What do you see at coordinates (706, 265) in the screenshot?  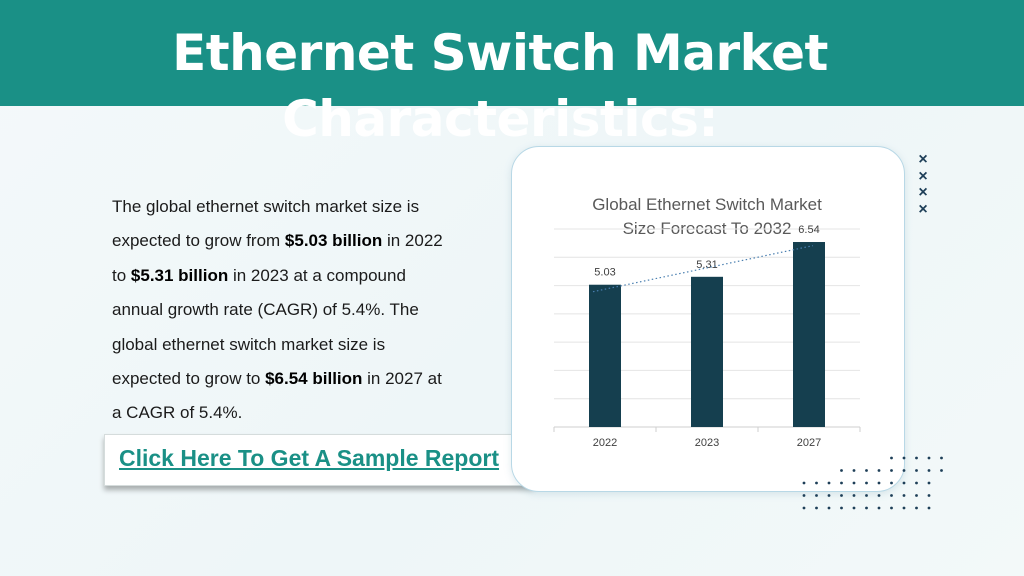 I see `data-label: 5.31` at bounding box center [706, 265].